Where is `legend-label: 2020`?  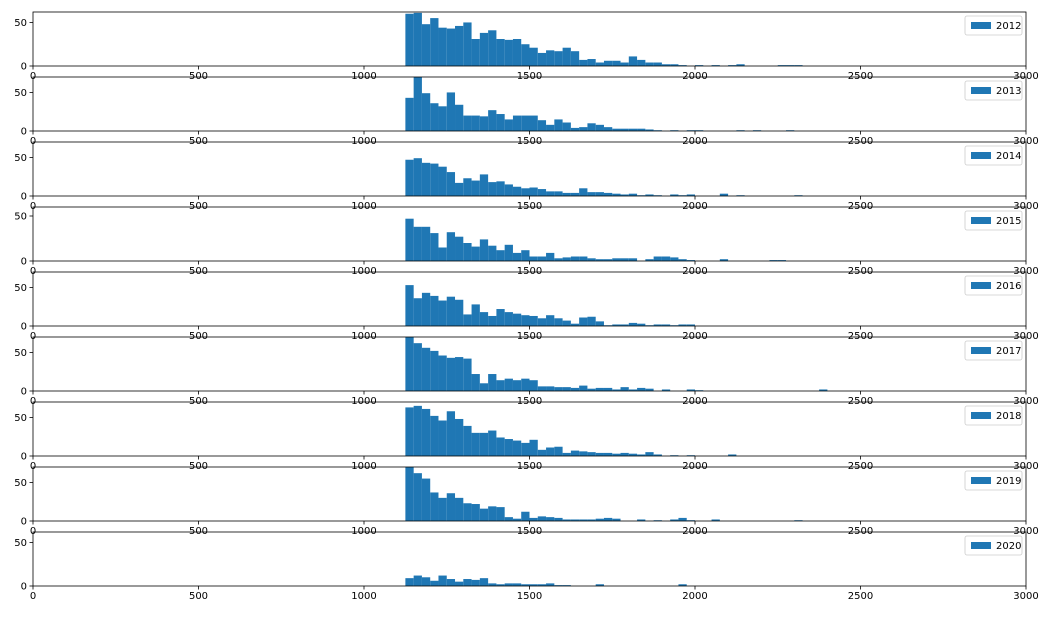
legend-label: 2020 is located at coordinates (1008, 546).